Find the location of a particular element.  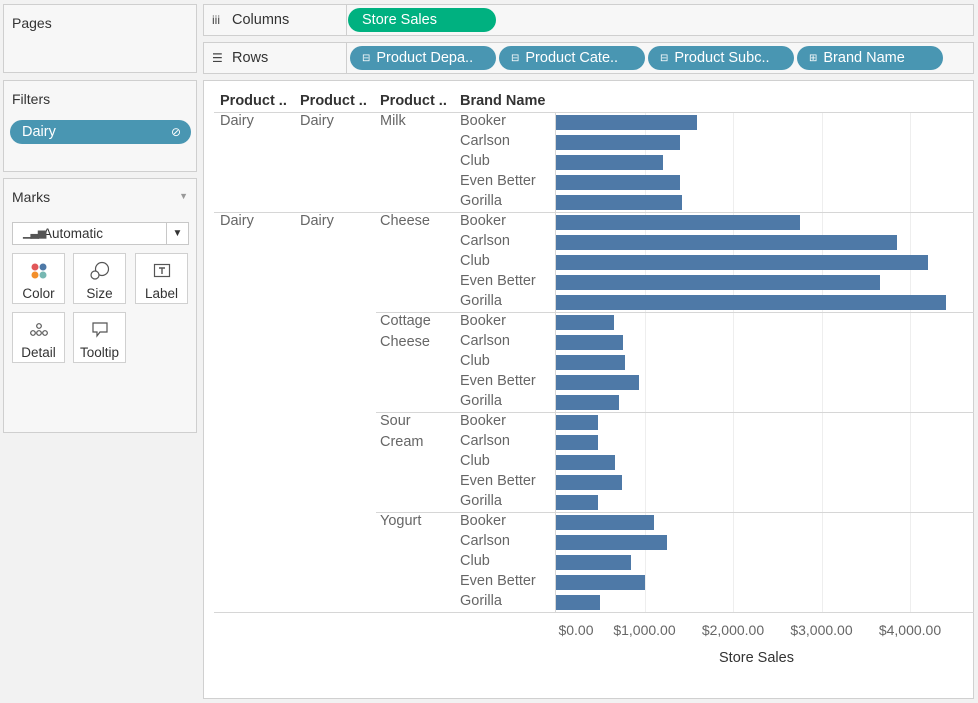

filter-pill-dairy: Dairy ⊘ is located at coordinates (100, 132).